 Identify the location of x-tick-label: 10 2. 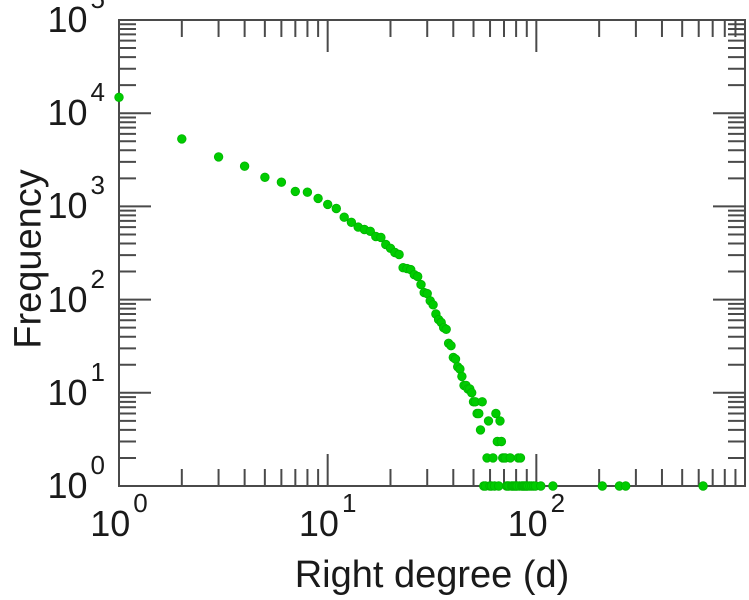
(536, 516).